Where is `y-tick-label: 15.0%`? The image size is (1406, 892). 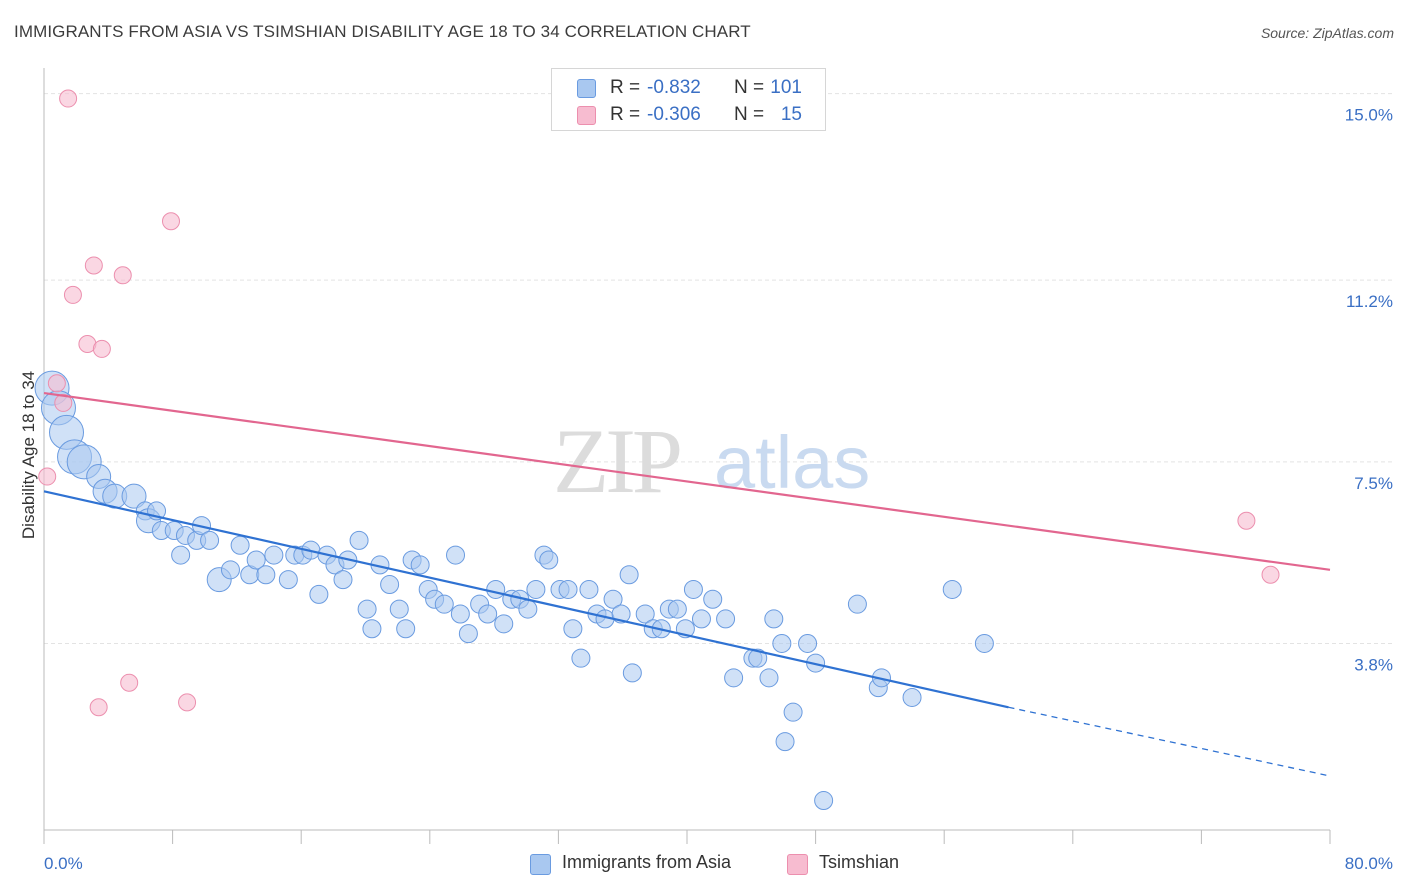 y-tick-label: 15.0% is located at coordinates (1369, 115).